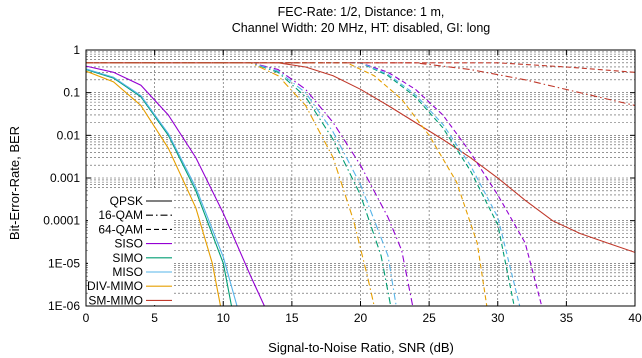 The width and height of the screenshot is (642, 358). Describe the element at coordinates (71, 93) in the screenshot. I see `y-tick-label: 0.1` at that location.